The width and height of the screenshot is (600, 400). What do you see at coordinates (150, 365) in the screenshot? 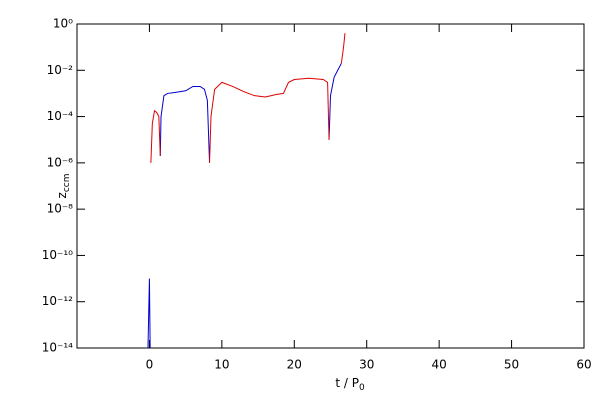
I see `x-tick-label: 0` at bounding box center [150, 365].